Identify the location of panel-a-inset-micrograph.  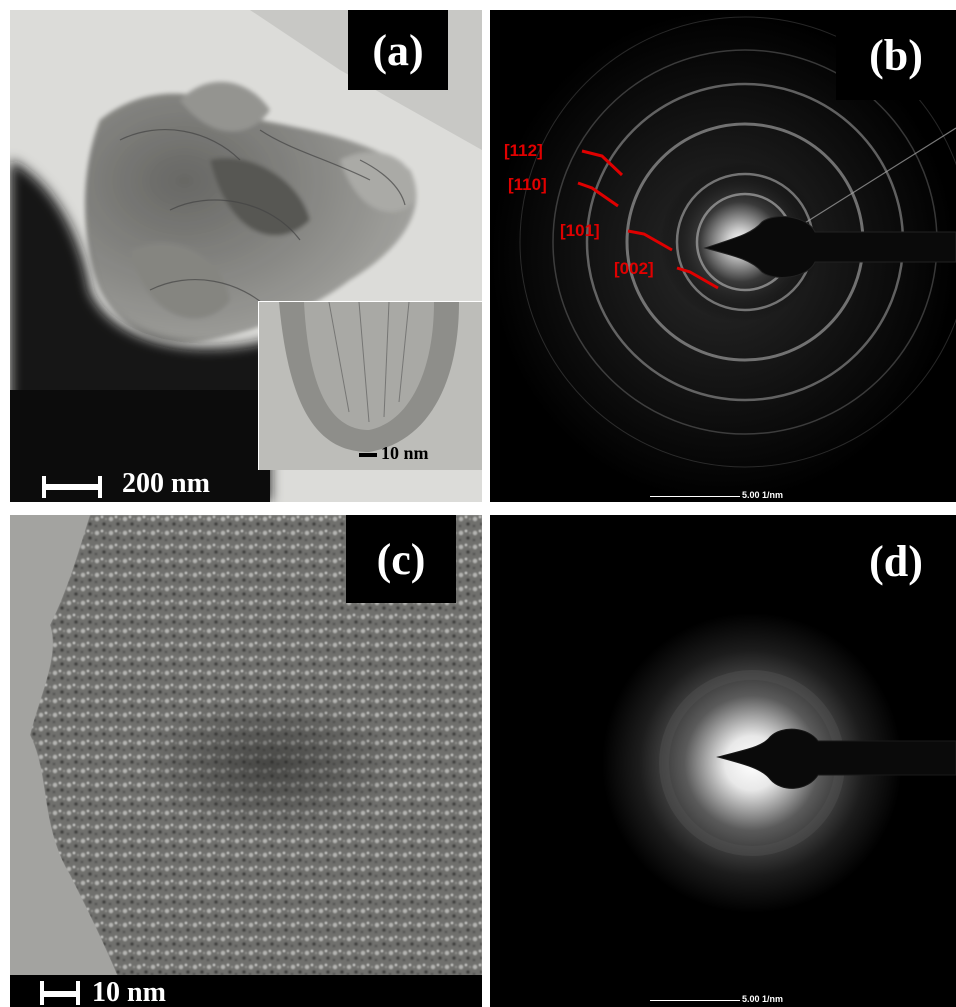
(370, 386).